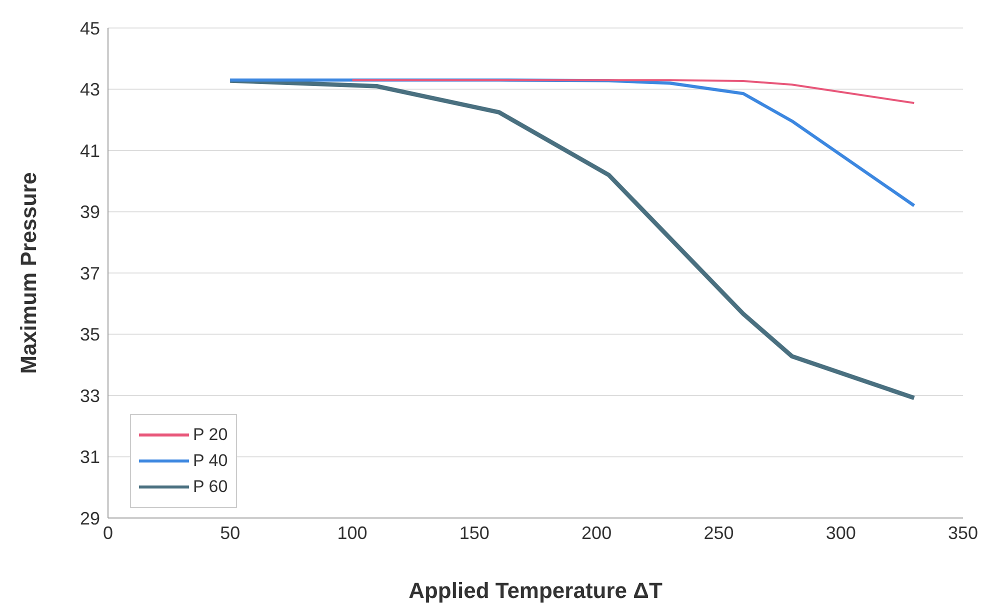  What do you see at coordinates (841, 532) in the screenshot?
I see `x-tick-label: 300` at bounding box center [841, 532].